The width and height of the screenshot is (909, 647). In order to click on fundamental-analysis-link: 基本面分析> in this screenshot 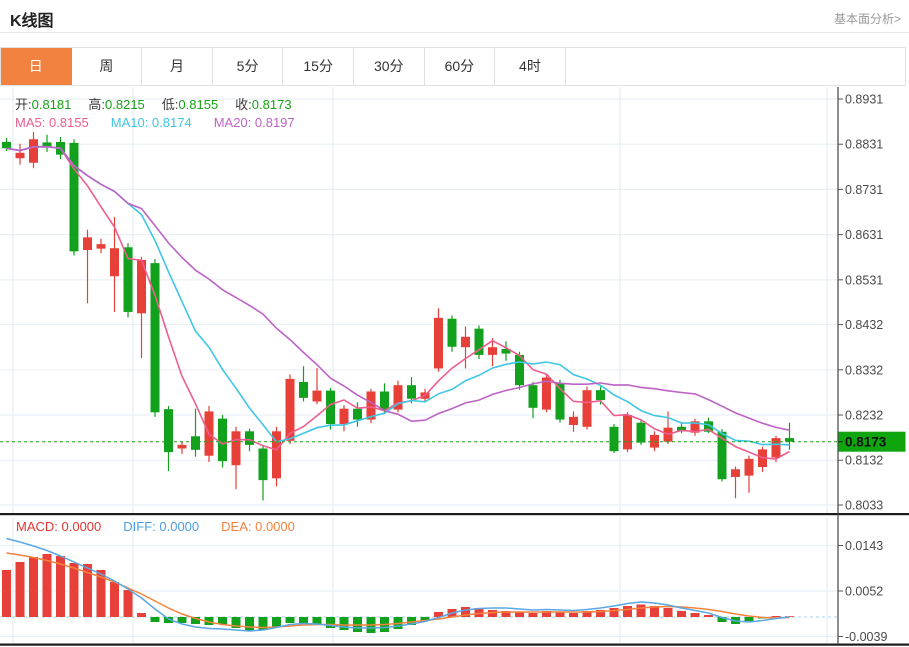, I will do `click(867, 19)`.